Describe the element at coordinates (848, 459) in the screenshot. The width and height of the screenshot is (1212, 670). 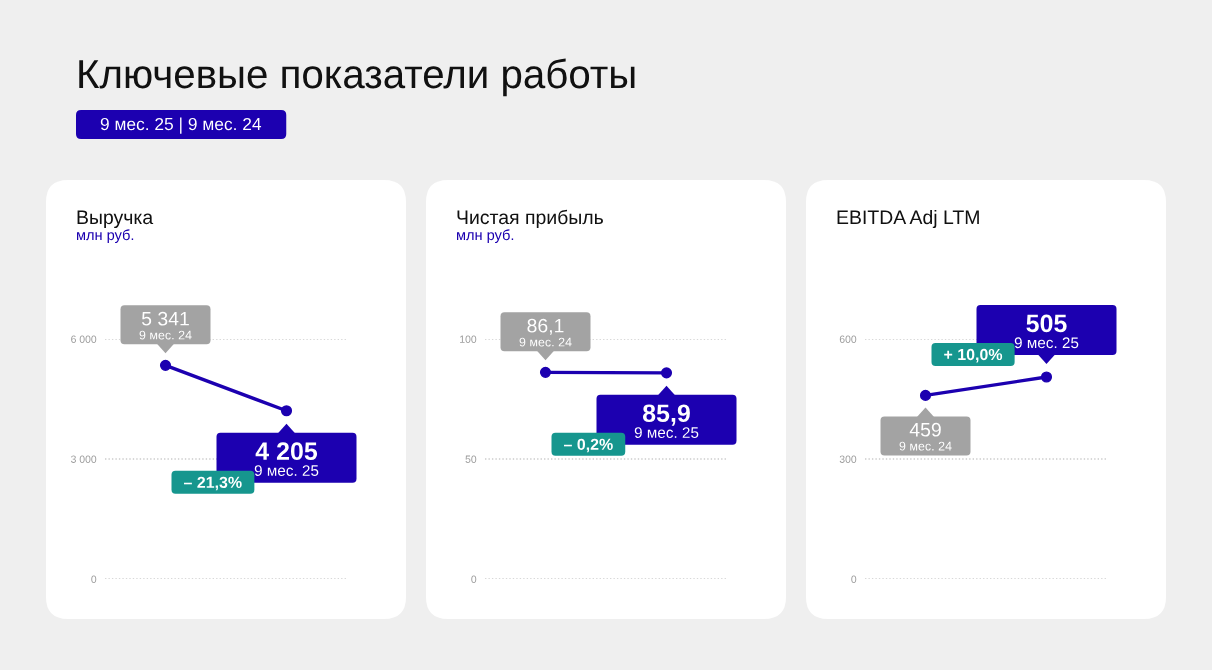
I see `y-tick-label: 300` at that location.